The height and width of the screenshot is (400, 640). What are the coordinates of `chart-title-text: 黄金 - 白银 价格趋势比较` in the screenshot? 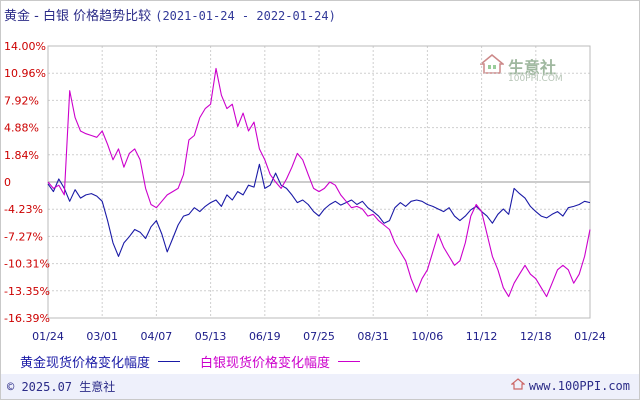 It's located at (78, 16).